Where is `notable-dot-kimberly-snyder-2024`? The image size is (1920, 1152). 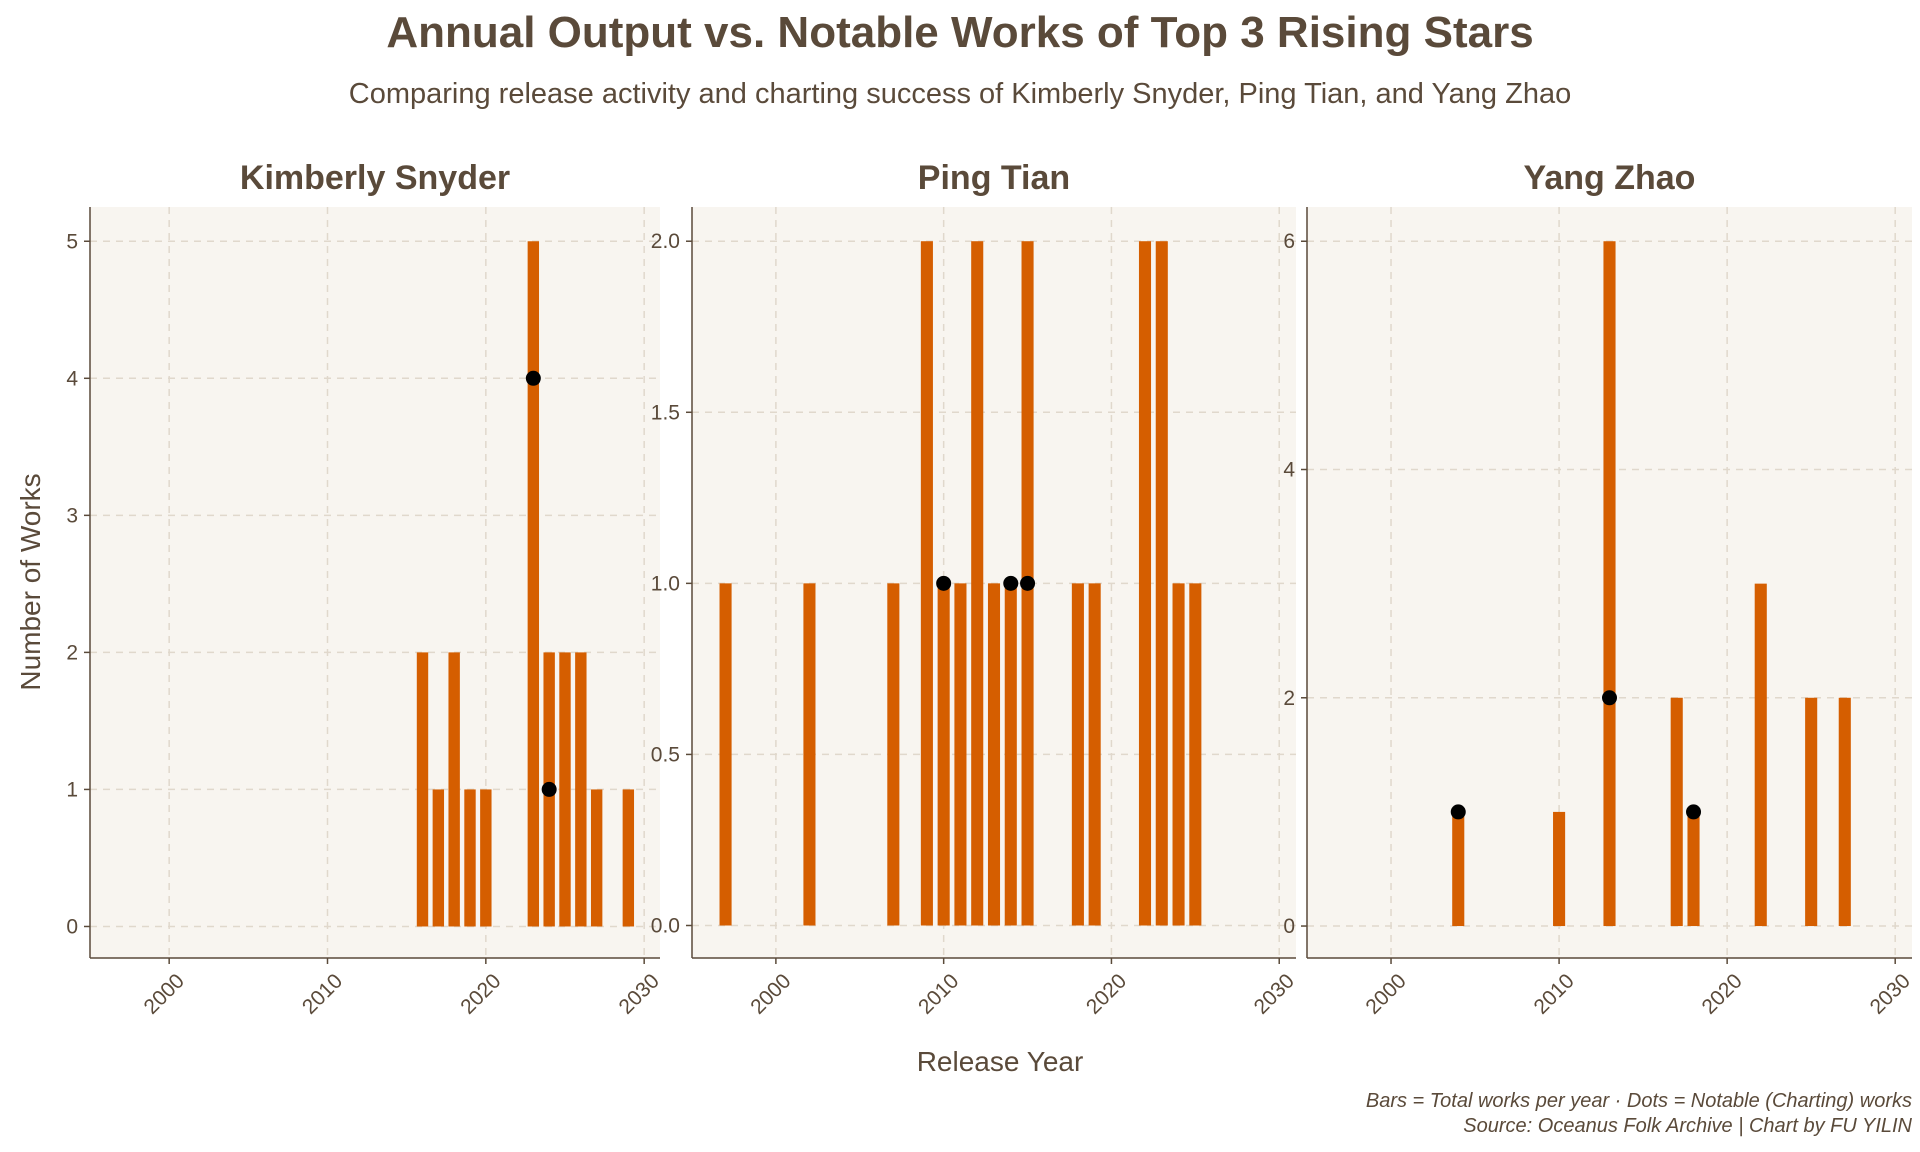
notable-dot-kimberly-snyder-2024 is located at coordinates (549, 789).